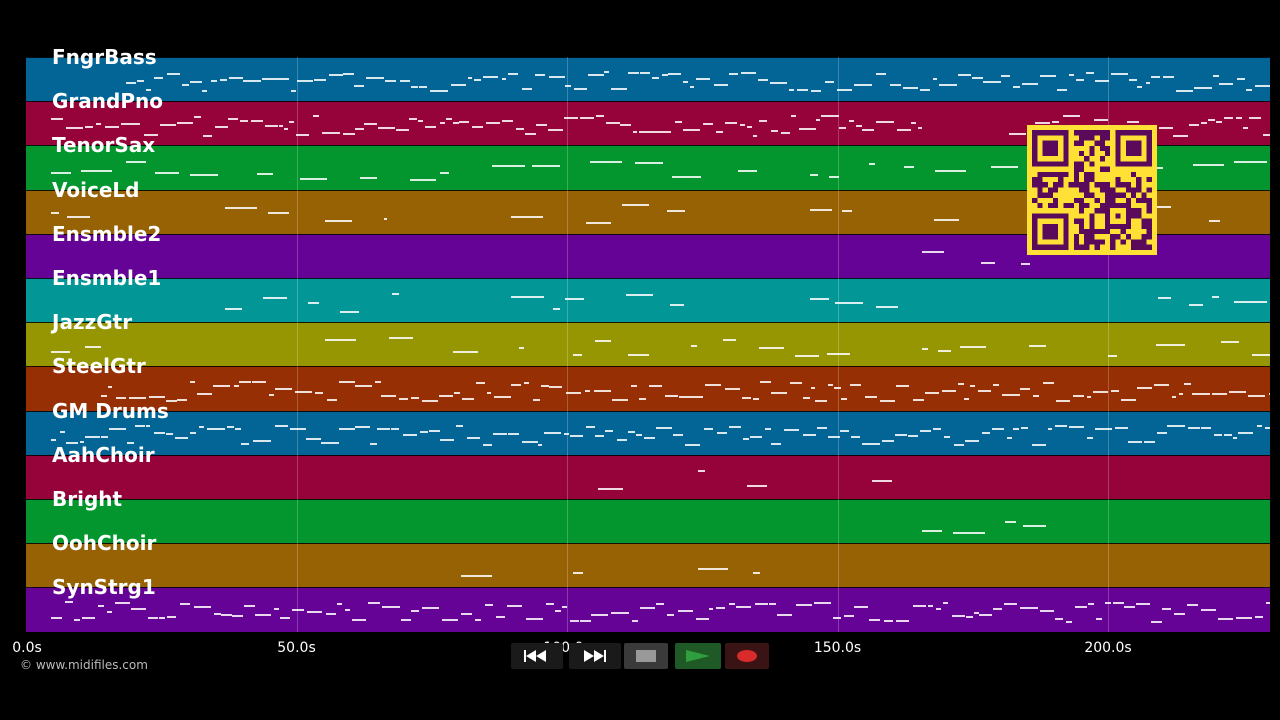 The image size is (1280, 720). I want to click on rewind-button, so click(537, 656).